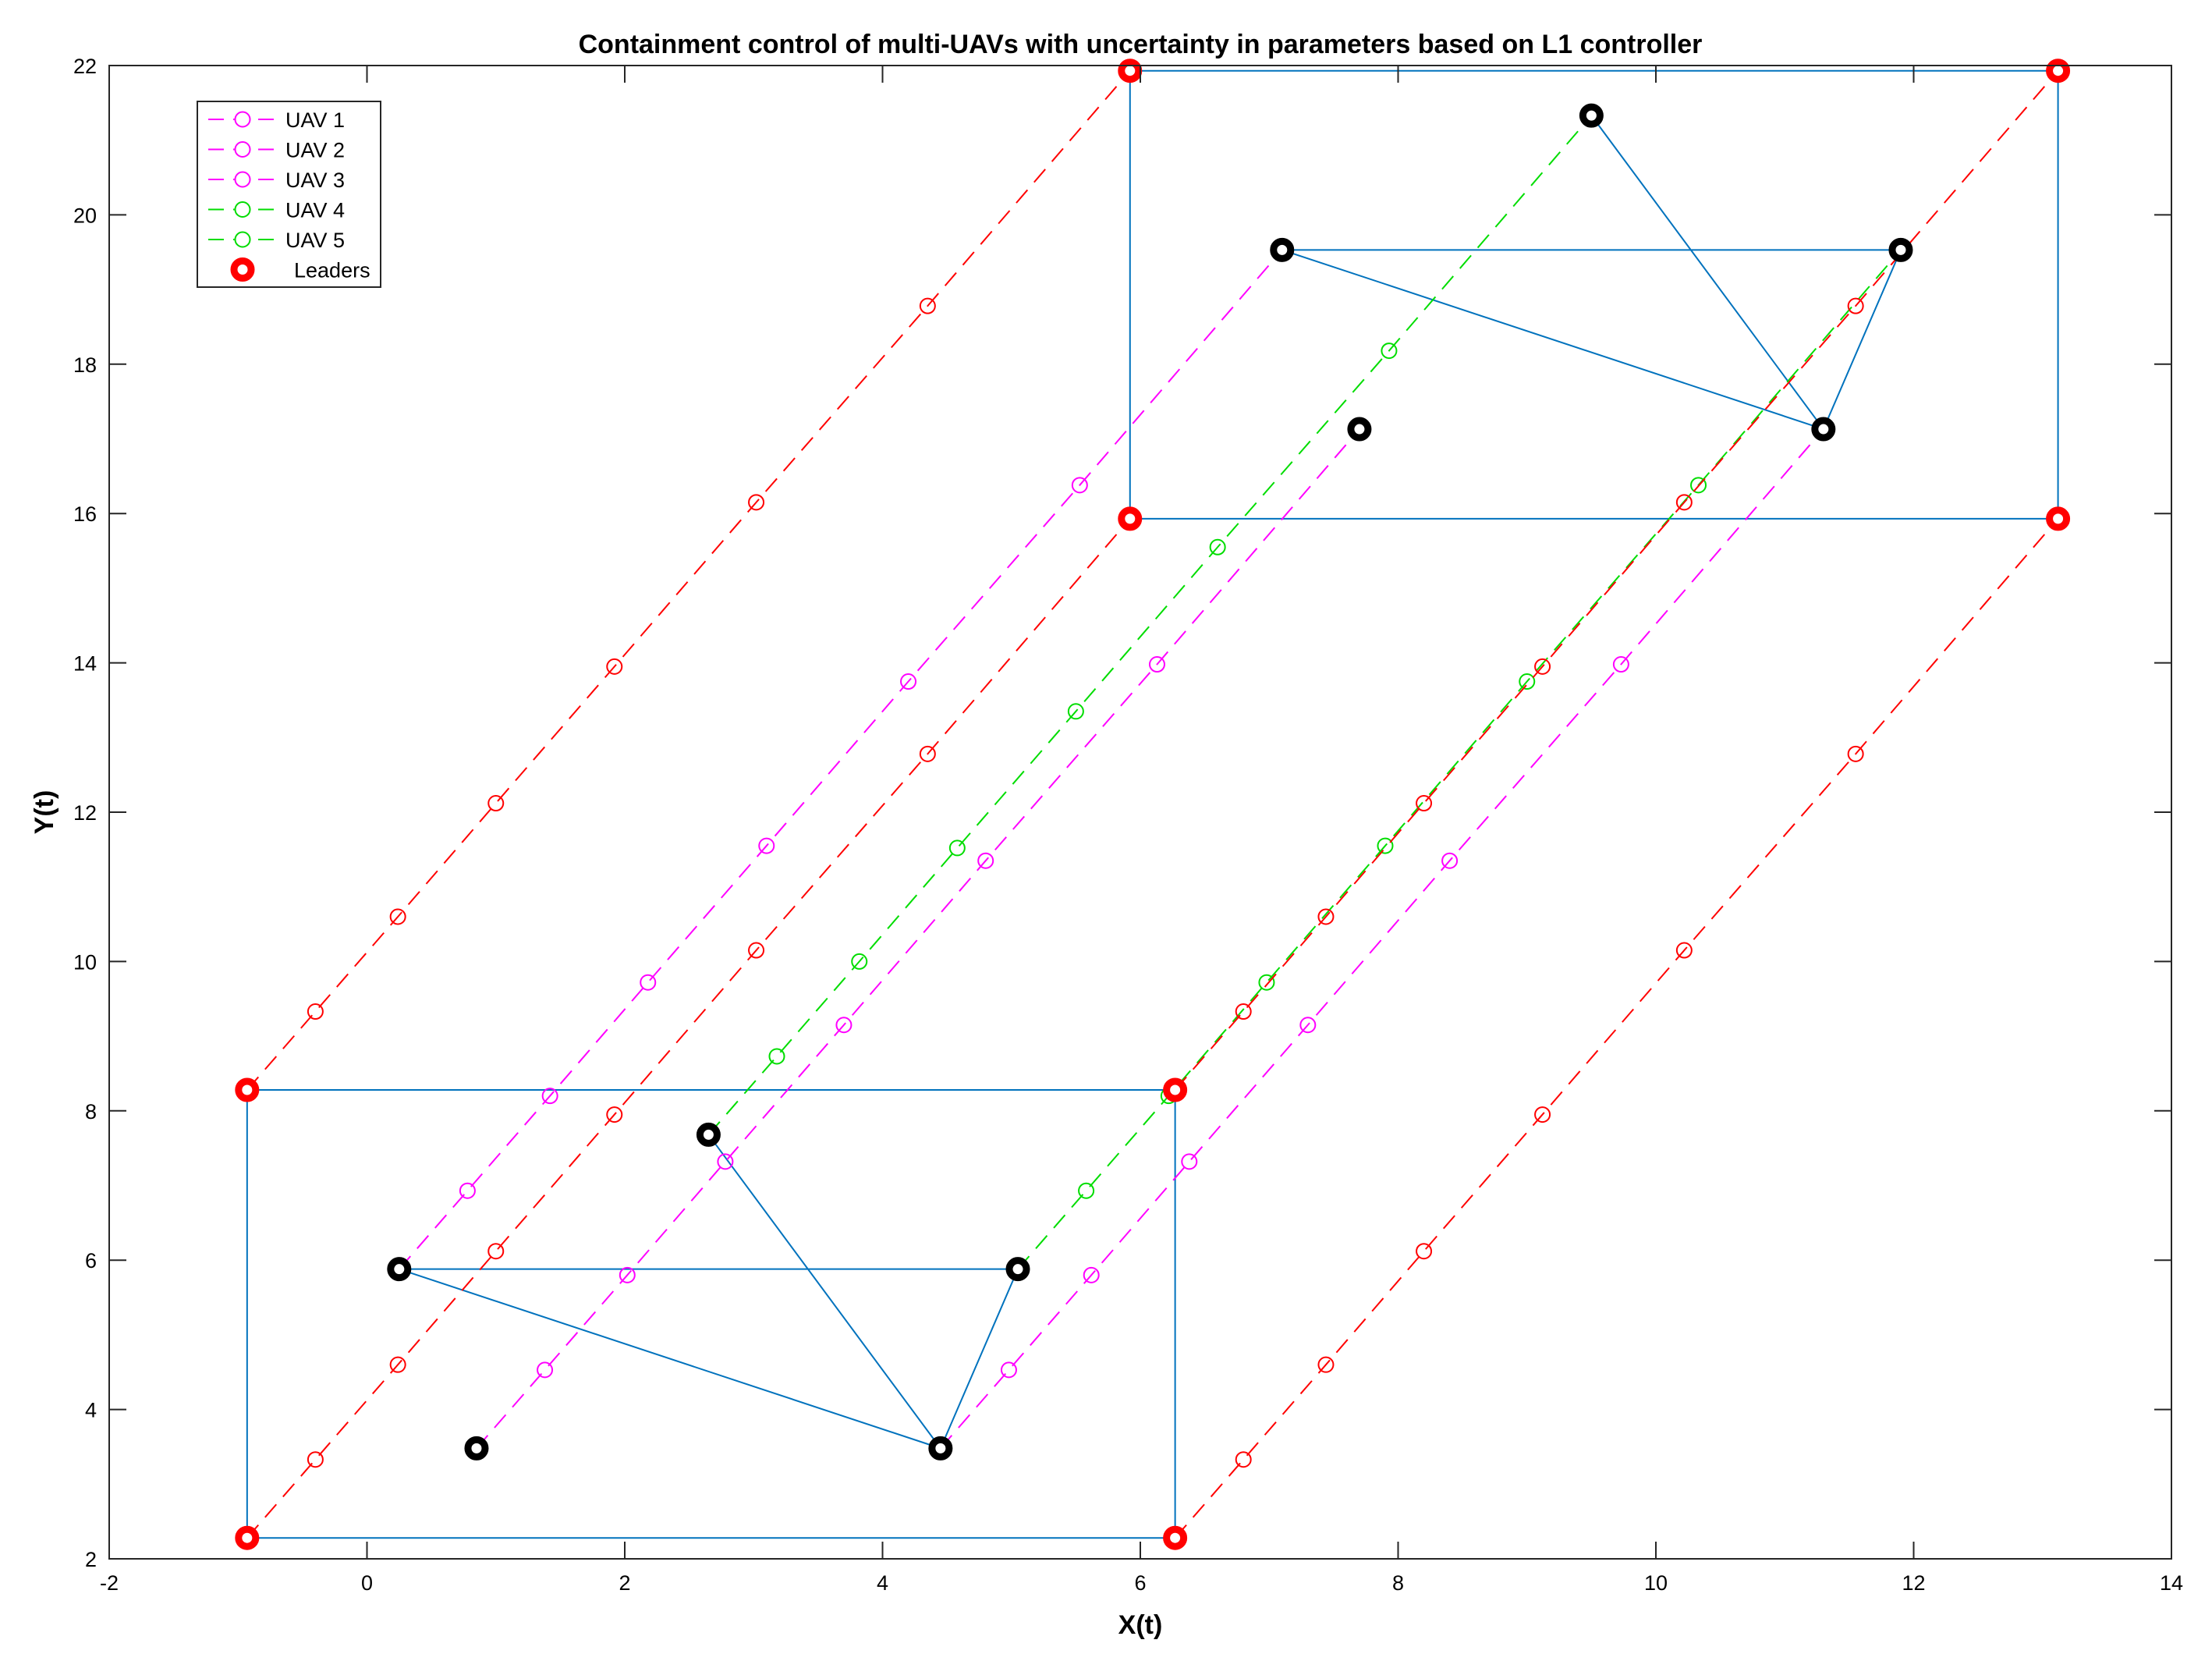 This screenshot has width=2212, height=1654. I want to click on y-tick-label: 6, so click(91, 1260).